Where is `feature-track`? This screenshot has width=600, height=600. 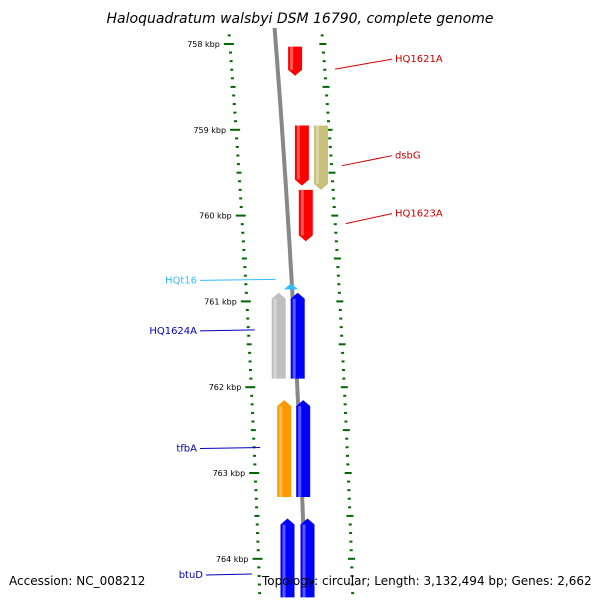
feature-track is located at coordinates (299, 322).